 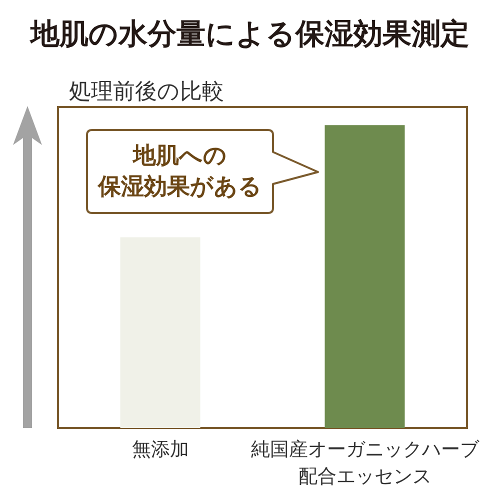 I want to click on chart-title: 地肌の水分量による保湿効果測定, so click(x=249, y=33).